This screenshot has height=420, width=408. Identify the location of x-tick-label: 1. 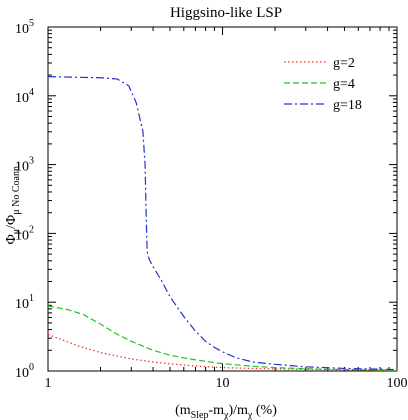
(48, 383).